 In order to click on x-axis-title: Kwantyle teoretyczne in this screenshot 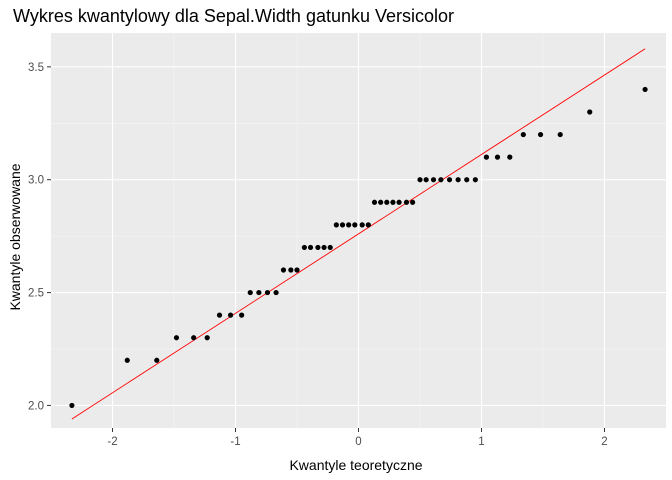, I will do `click(355, 465)`.